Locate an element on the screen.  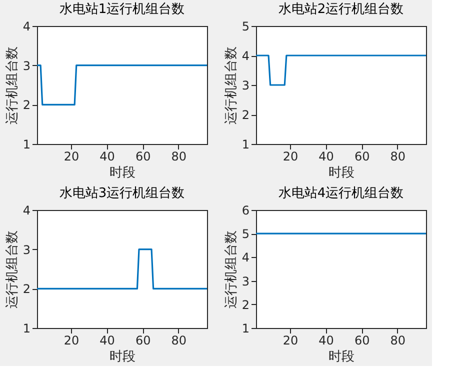
chart-title: 水电站1运行机组台数 is located at coordinates (122, 9).